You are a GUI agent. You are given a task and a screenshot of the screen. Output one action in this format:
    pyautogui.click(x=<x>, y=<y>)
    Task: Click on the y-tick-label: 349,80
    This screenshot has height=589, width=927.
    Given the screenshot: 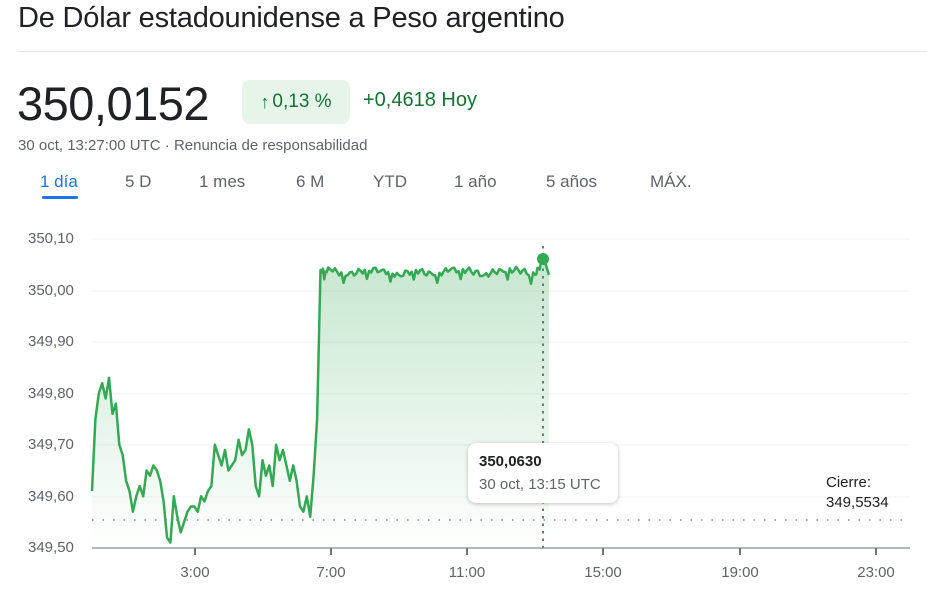 What is the action you would take?
    pyautogui.click(x=51, y=393)
    